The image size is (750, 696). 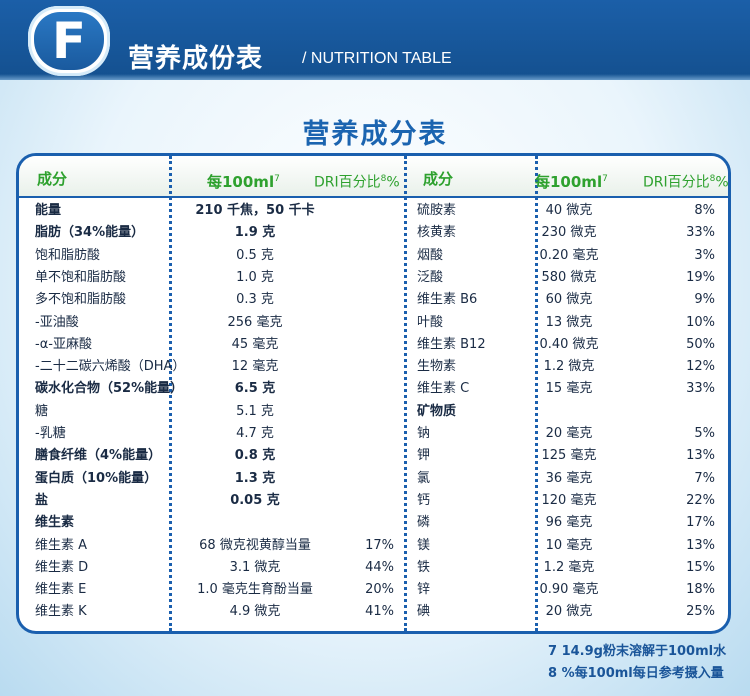 What do you see at coordinates (569, 456) in the screenshot?
I see `row-value: 125 毫克` at bounding box center [569, 456].